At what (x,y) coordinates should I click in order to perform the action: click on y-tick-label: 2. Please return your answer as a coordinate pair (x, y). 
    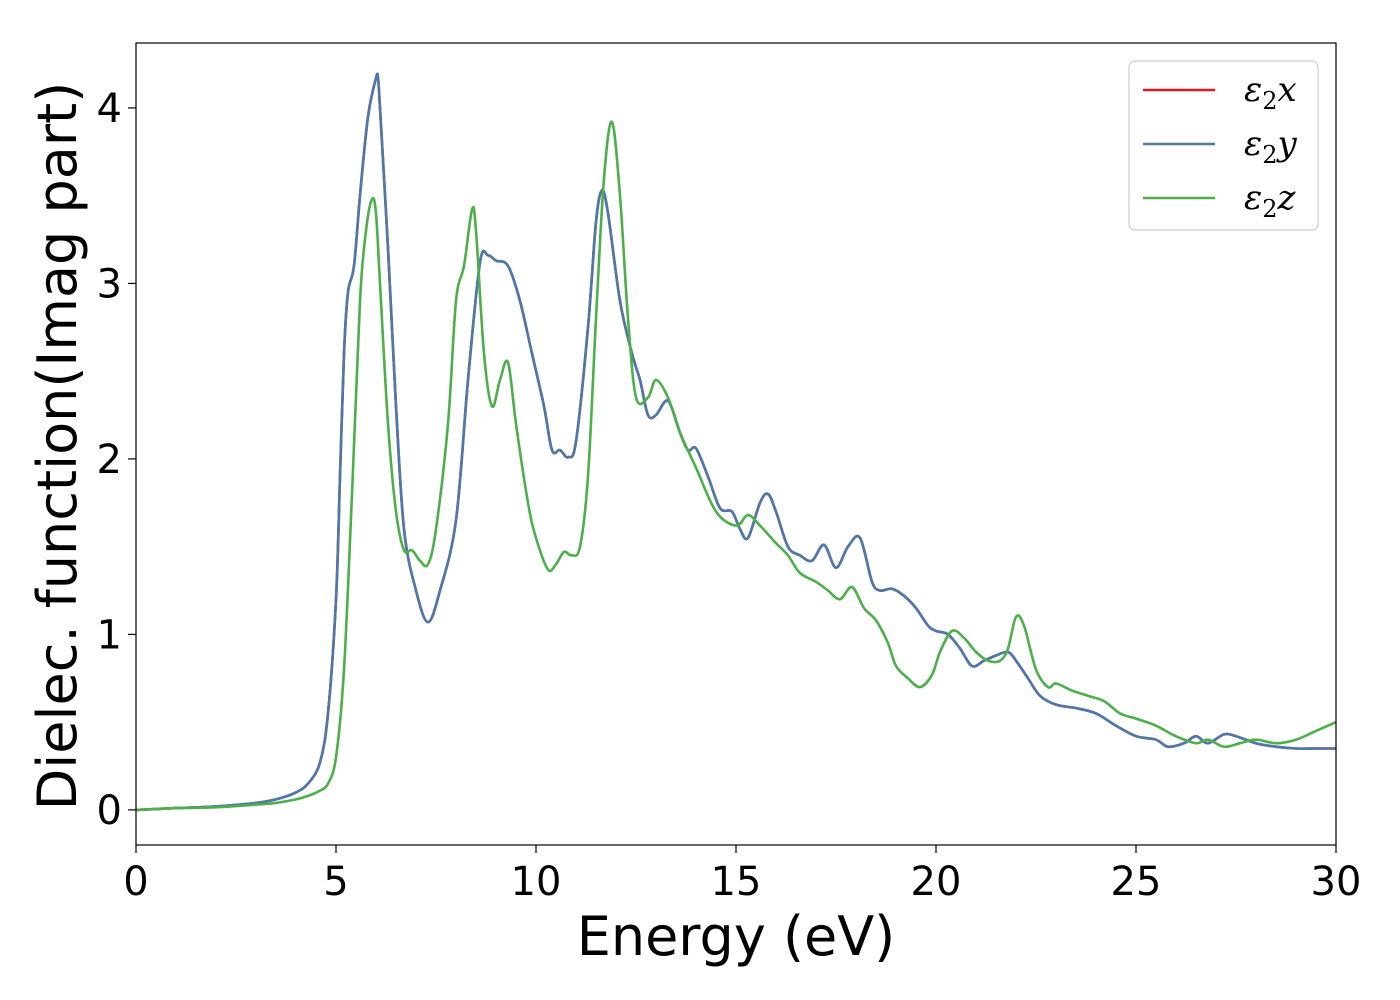
    Looking at the image, I should click on (109, 460).